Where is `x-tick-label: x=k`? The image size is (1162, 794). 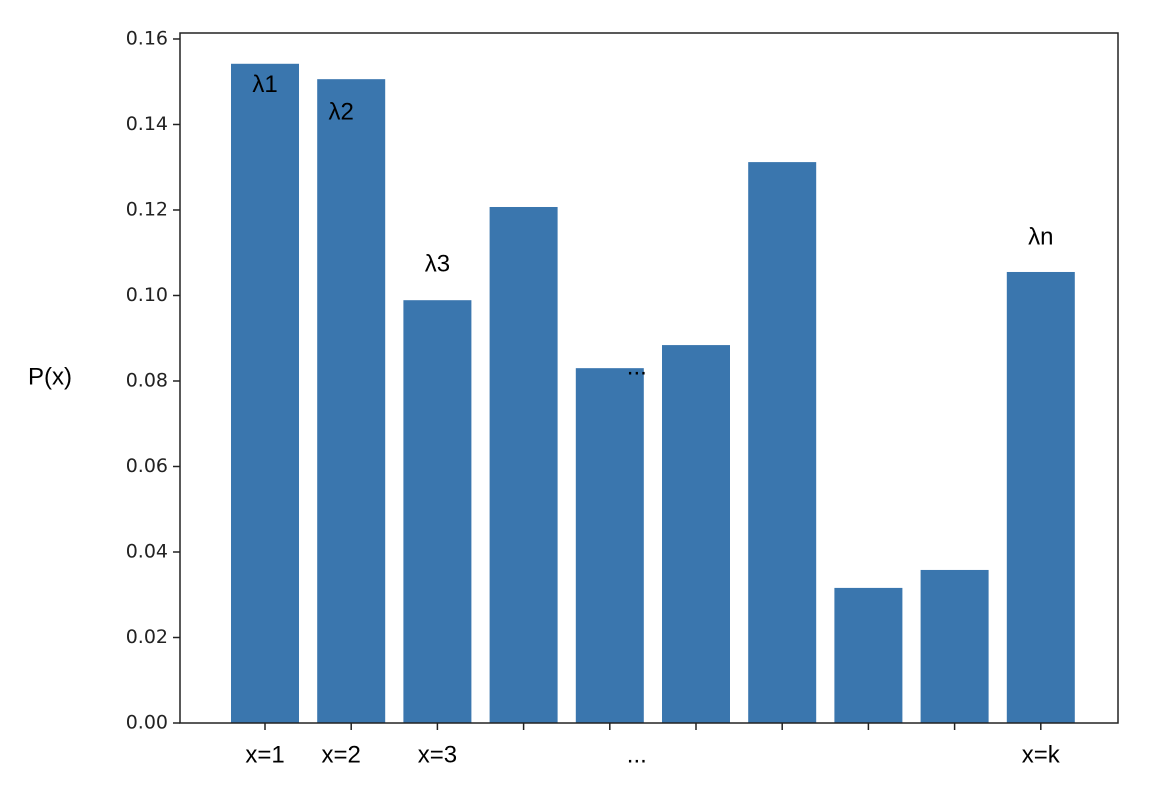
x-tick-label: x=k is located at coordinates (1041, 754).